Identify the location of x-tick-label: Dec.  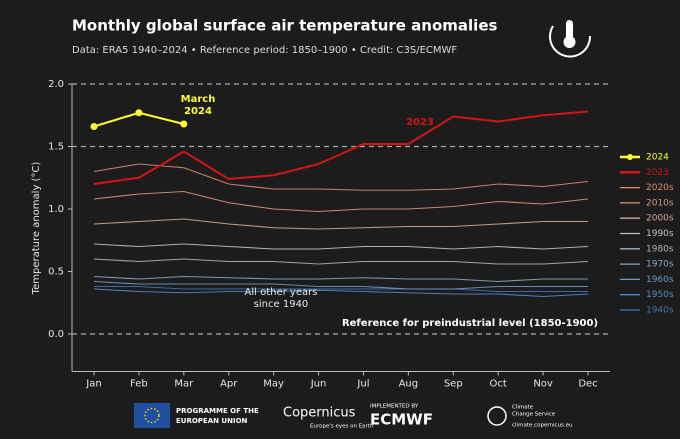
(587, 384).